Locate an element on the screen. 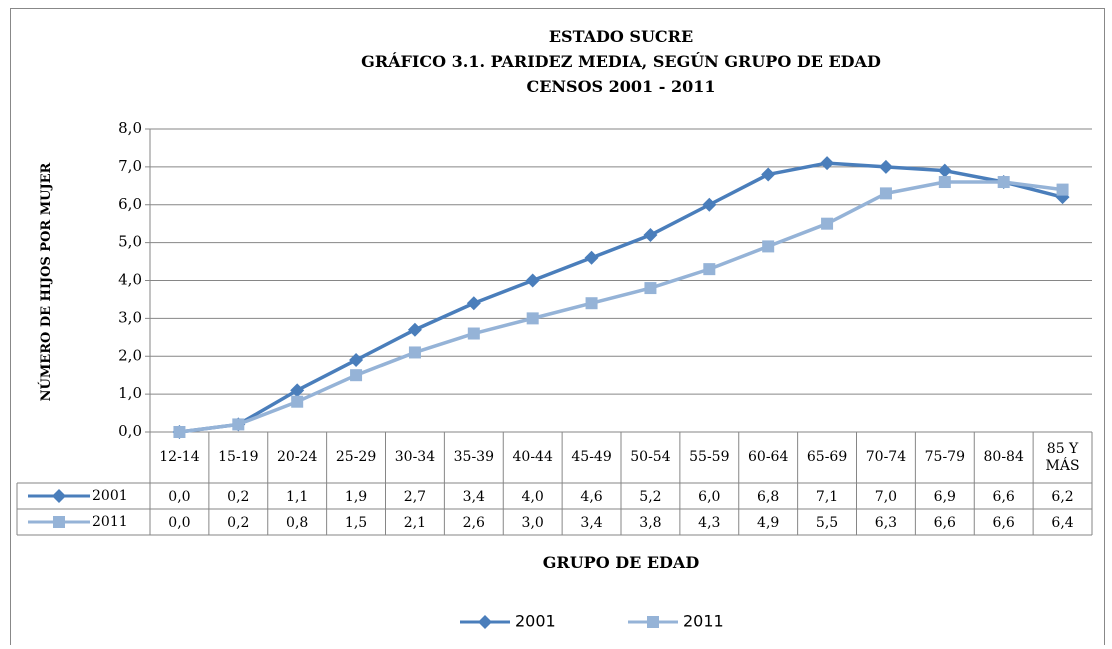 The width and height of the screenshot is (1112, 649). x-tick-cell: 60-64 is located at coordinates (768, 457).